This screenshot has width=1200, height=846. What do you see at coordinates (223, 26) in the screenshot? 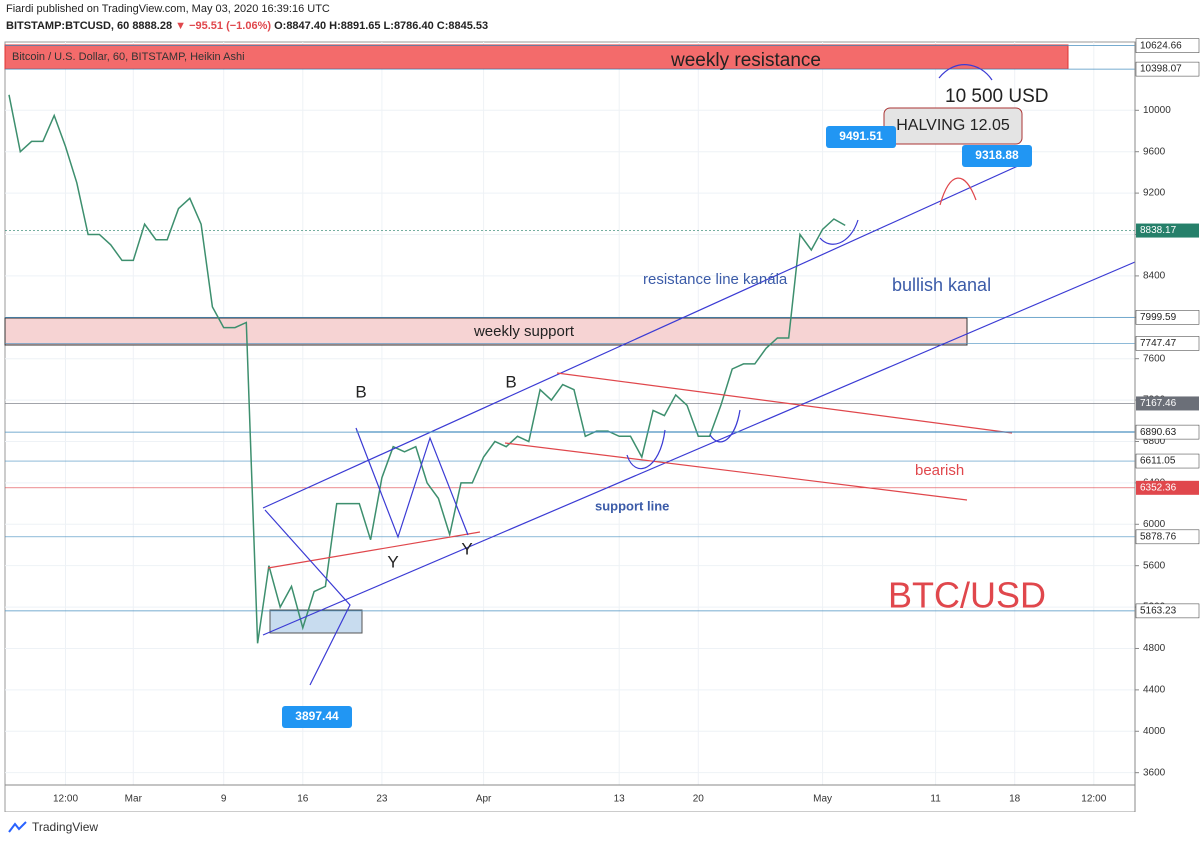
I see `change: ▼ −95.51 (−1.06%)` at bounding box center [223, 26].